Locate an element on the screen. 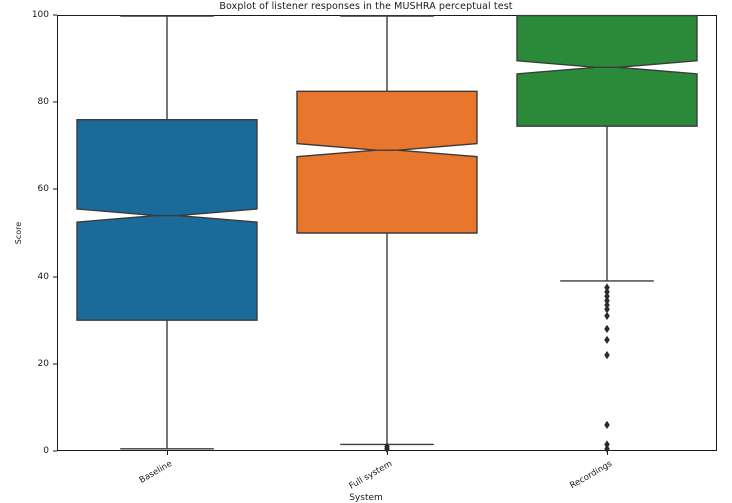  y-axis-tick-label: 60 is located at coordinates (43, 189).